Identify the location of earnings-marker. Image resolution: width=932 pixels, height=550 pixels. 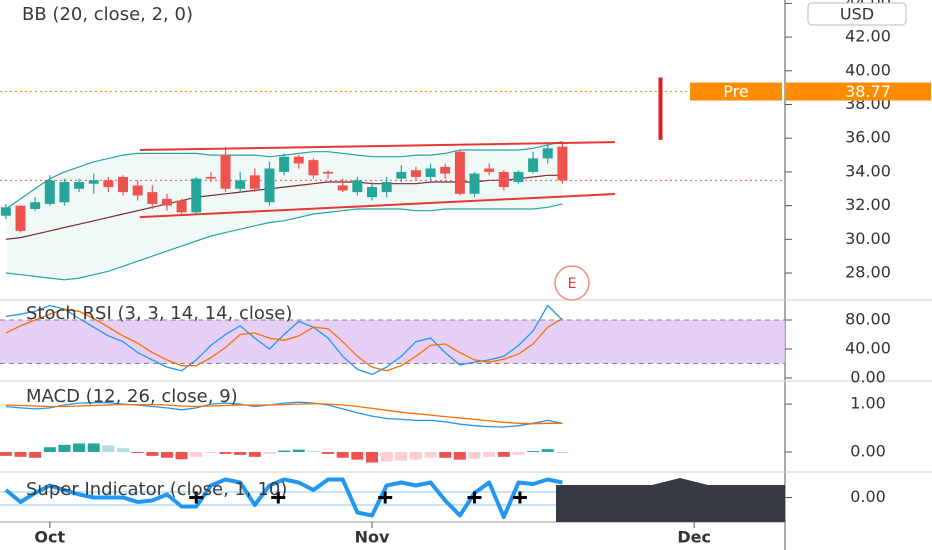
(572, 283).